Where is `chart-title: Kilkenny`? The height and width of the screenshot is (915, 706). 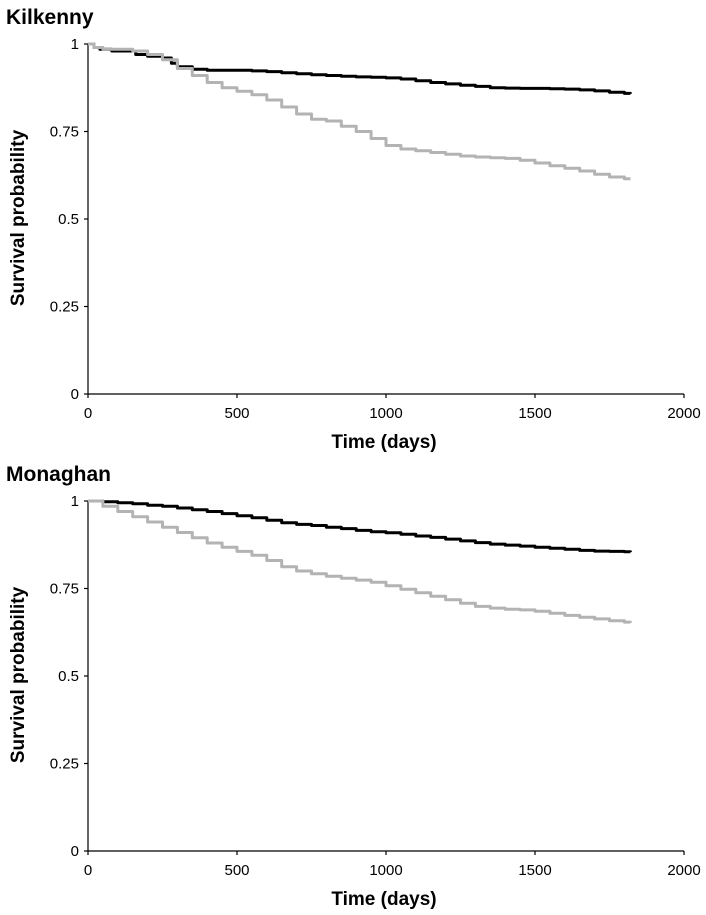 chart-title: Kilkenny is located at coordinates (50, 17).